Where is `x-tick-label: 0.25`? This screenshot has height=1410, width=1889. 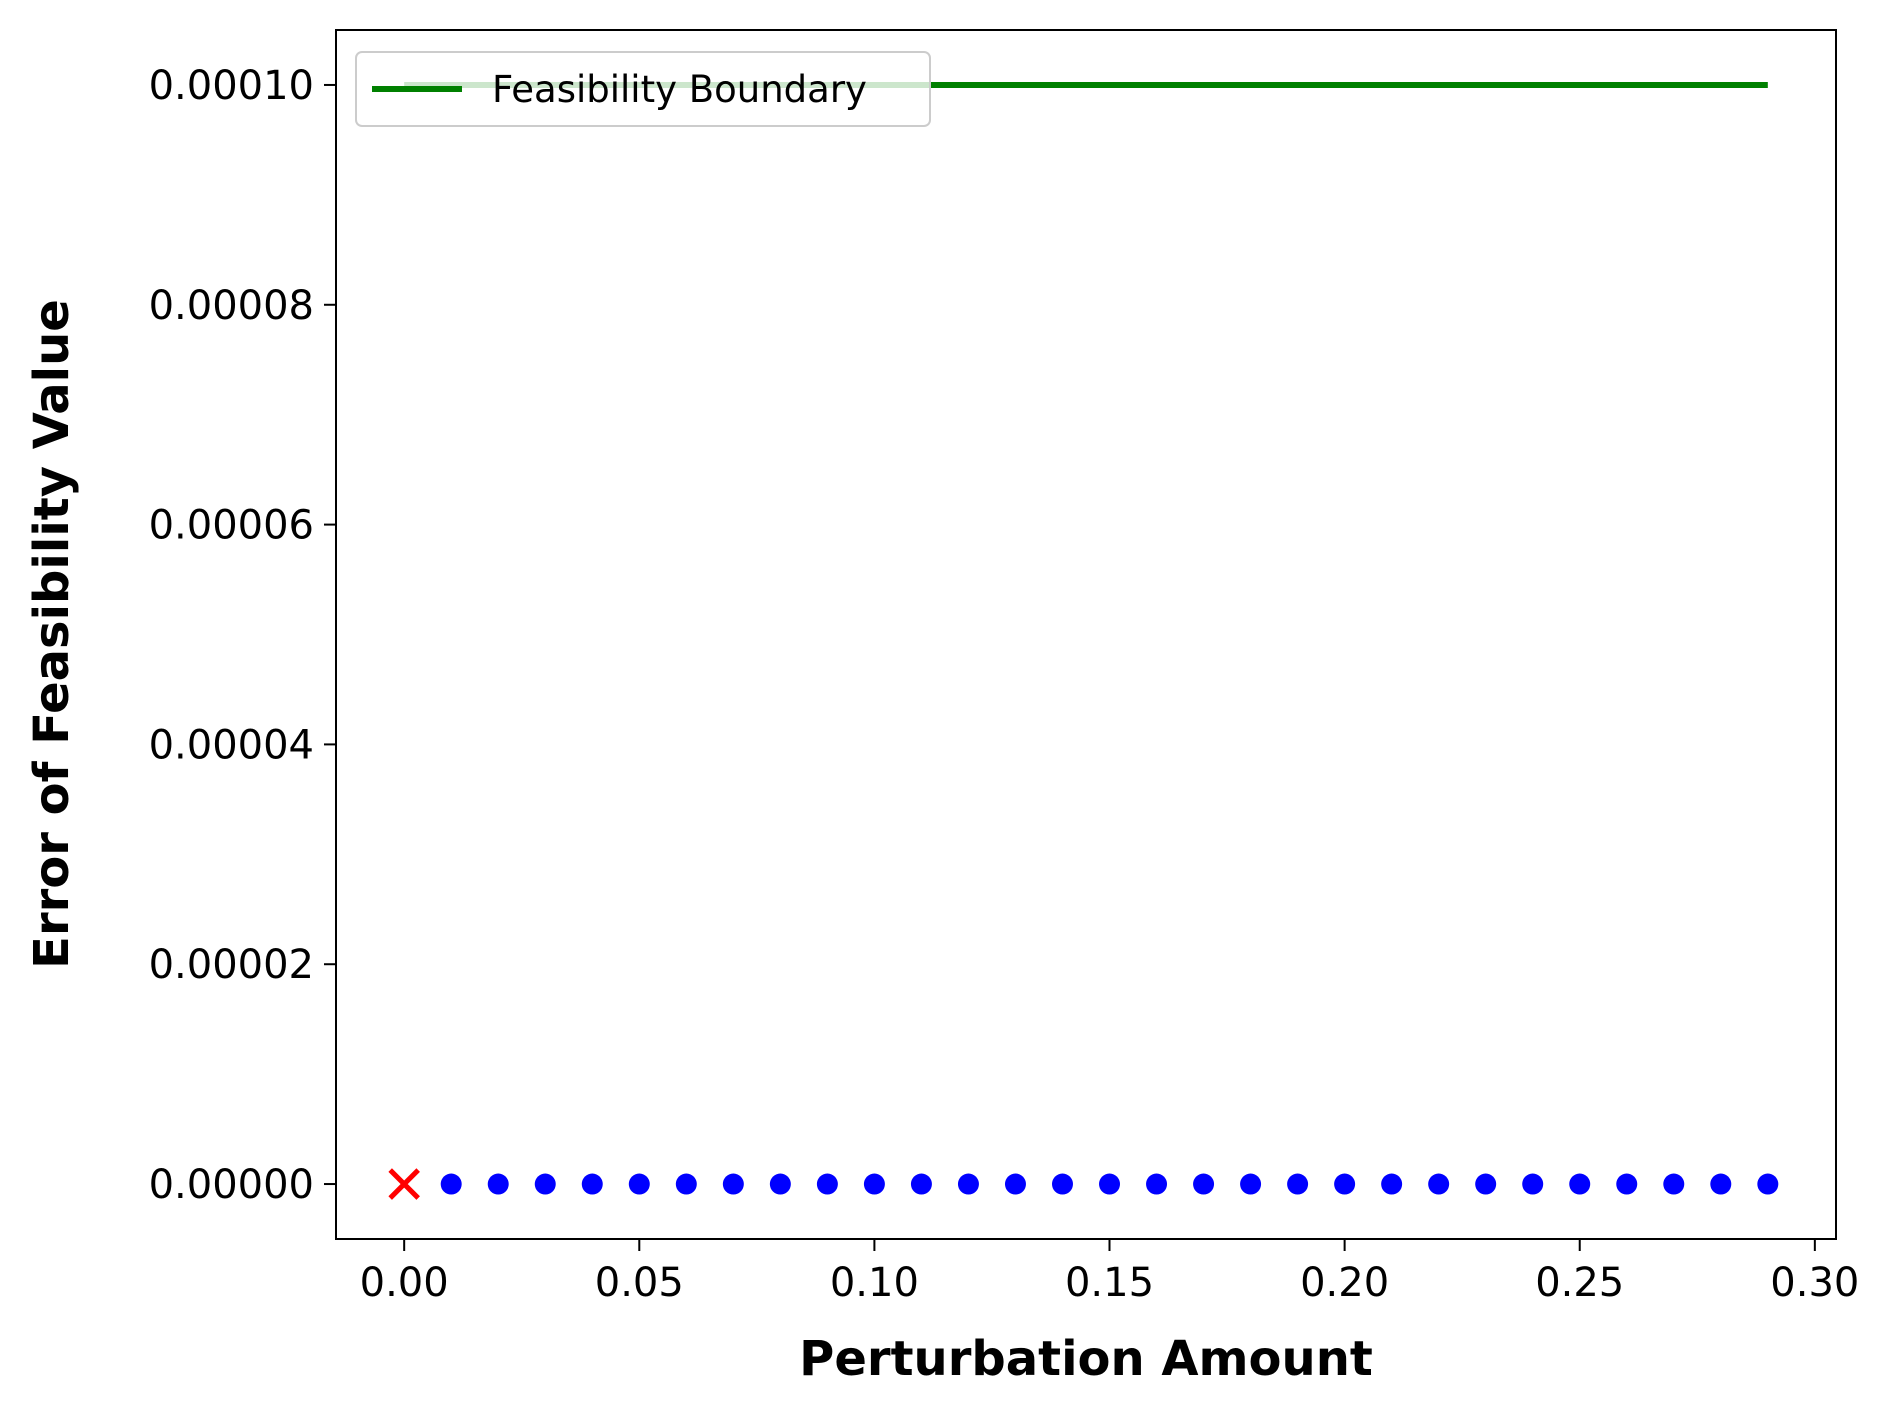 x-tick-label: 0.25 is located at coordinates (1579, 1283).